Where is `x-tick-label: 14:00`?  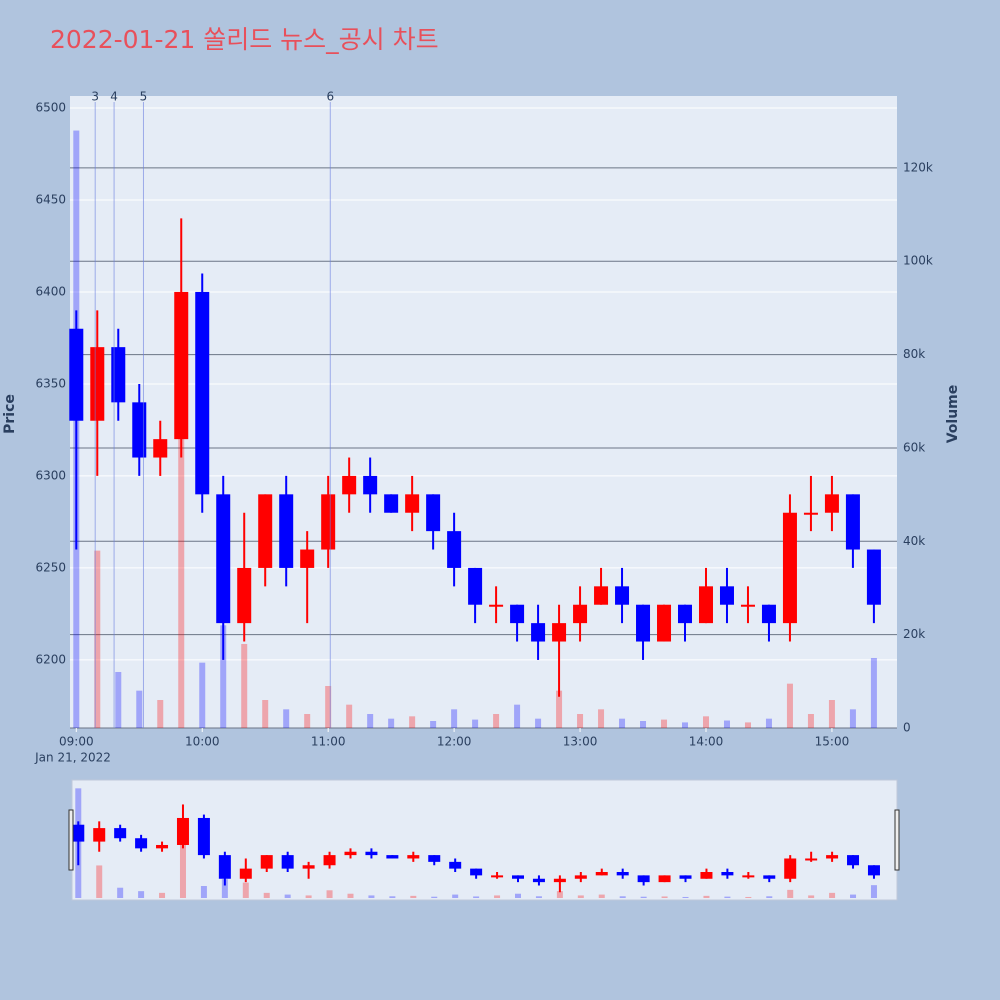 x-tick-label: 14:00 is located at coordinates (706, 742).